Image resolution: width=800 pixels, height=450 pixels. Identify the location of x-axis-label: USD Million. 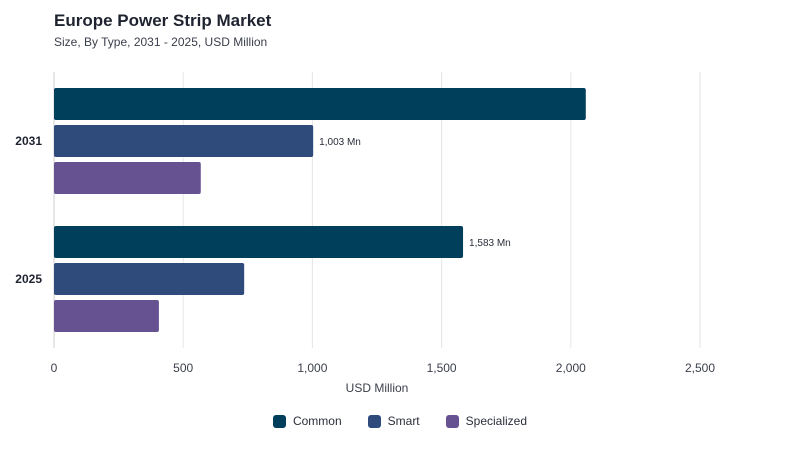
(377, 388).